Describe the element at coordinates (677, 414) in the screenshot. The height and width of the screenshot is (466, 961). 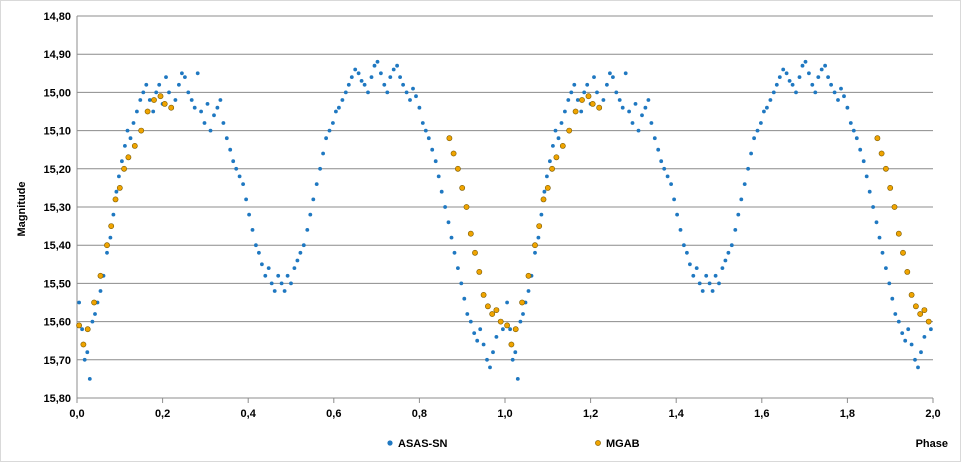
I see `x-tick-label: 1,4` at that location.